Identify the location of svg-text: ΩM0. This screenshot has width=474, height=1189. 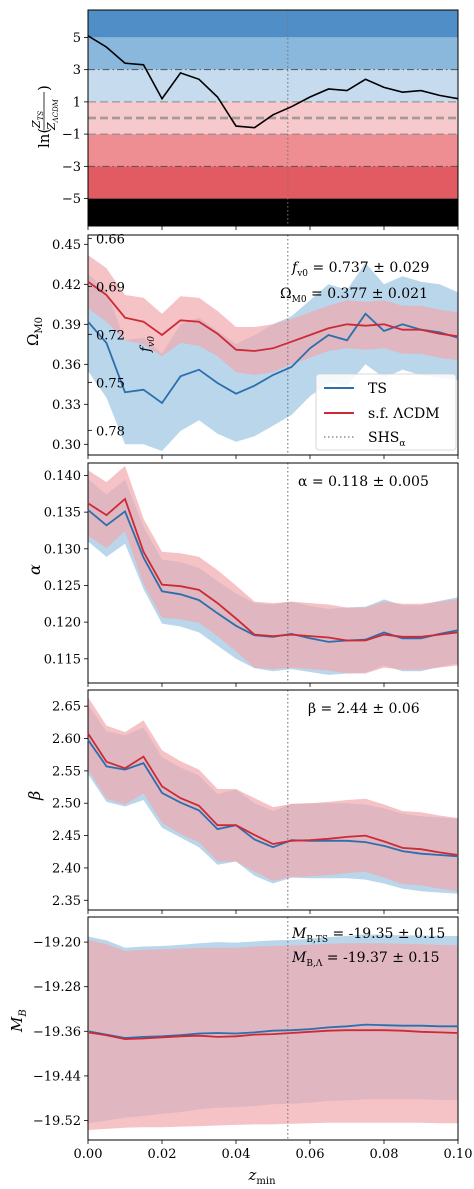
(34, 331).